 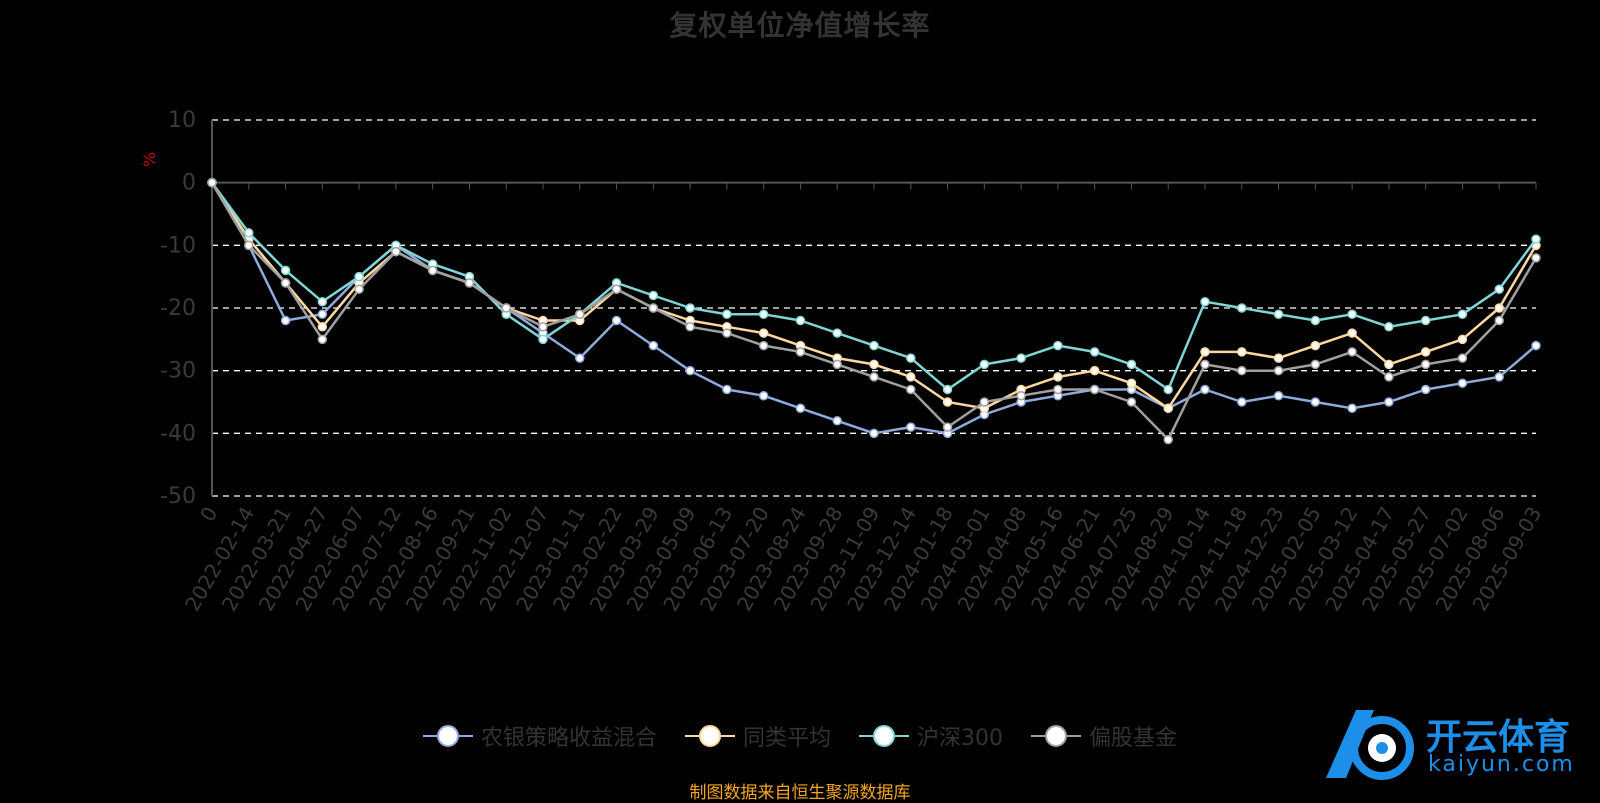 I want to click on y-tick-label: -20, so click(x=178, y=308).